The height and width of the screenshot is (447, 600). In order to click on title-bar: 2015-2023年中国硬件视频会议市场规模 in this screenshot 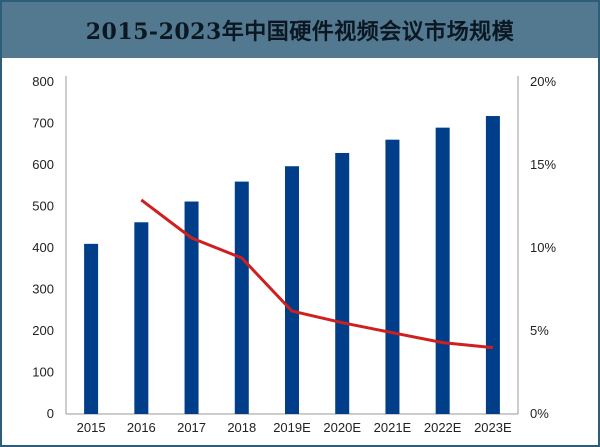, I will do `click(300, 30)`.